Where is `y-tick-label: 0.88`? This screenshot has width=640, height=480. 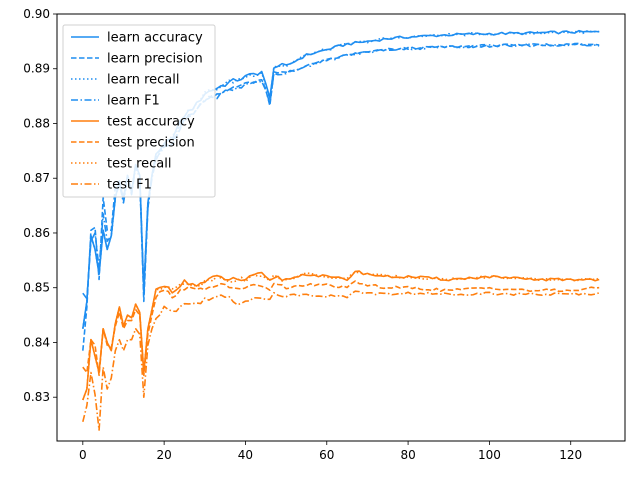 y-tick-label: 0.88 is located at coordinates (36, 123).